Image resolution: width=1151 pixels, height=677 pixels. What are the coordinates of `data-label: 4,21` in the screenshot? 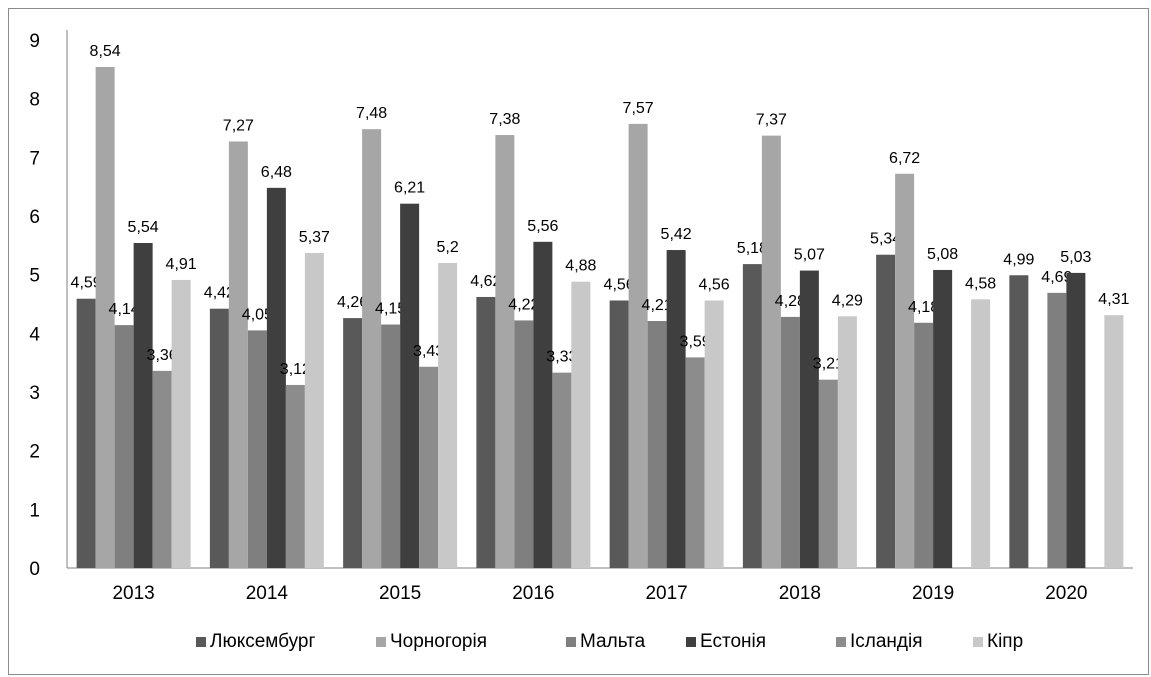 It's located at (657, 305).